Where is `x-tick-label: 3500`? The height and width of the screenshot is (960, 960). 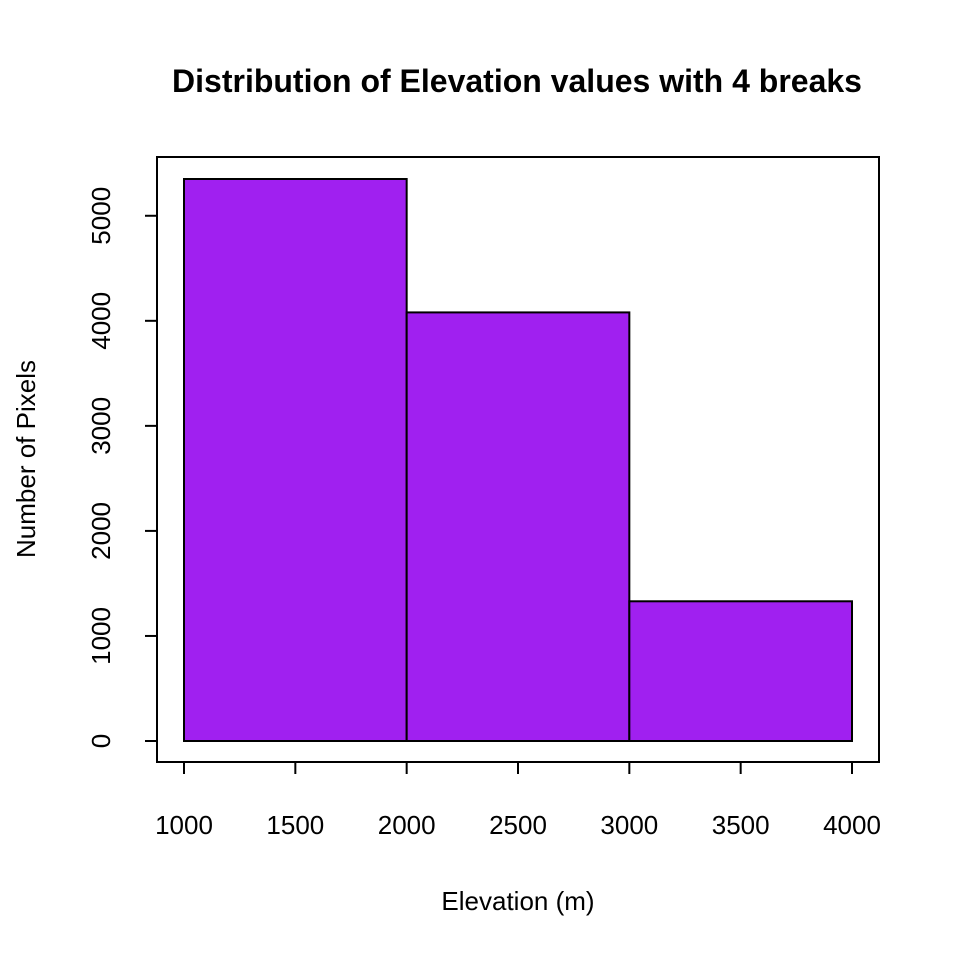 x-tick-label: 3500 is located at coordinates (741, 825).